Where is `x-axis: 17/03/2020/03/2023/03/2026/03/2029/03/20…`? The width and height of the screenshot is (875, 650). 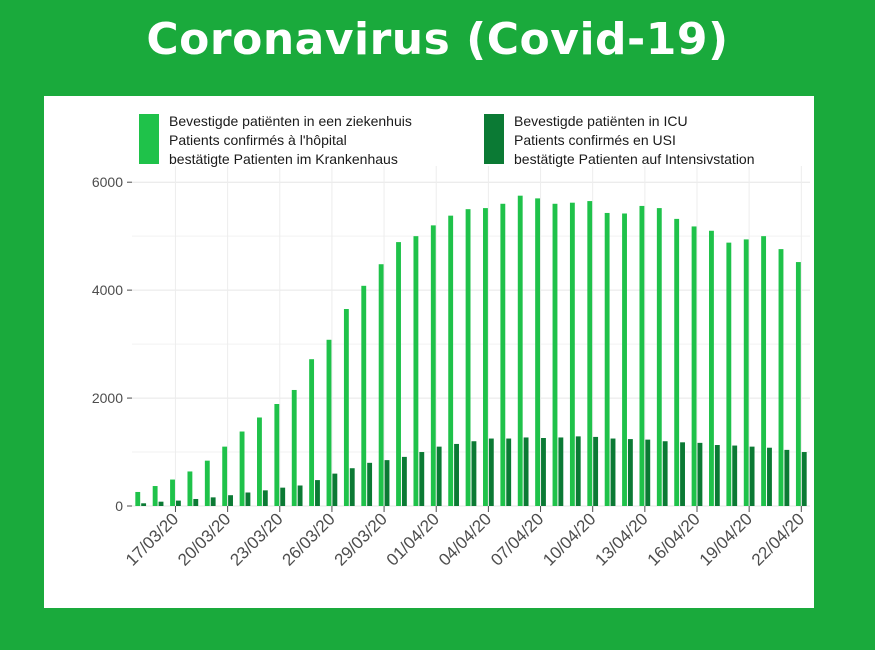 x-axis: 17/03/2020/03/2023/03/2026/03/2029/03/20… is located at coordinates (465, 538).